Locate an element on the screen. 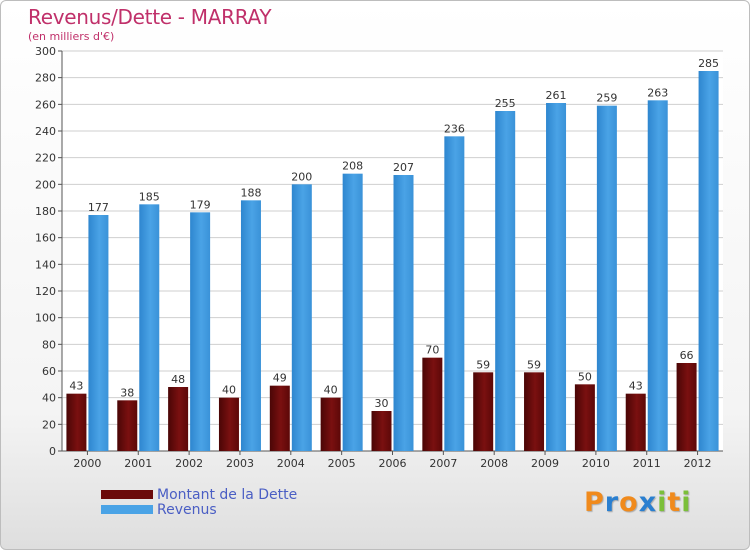 This screenshot has height=550, width=750. y-tick-label: 300 is located at coordinates (45, 51).